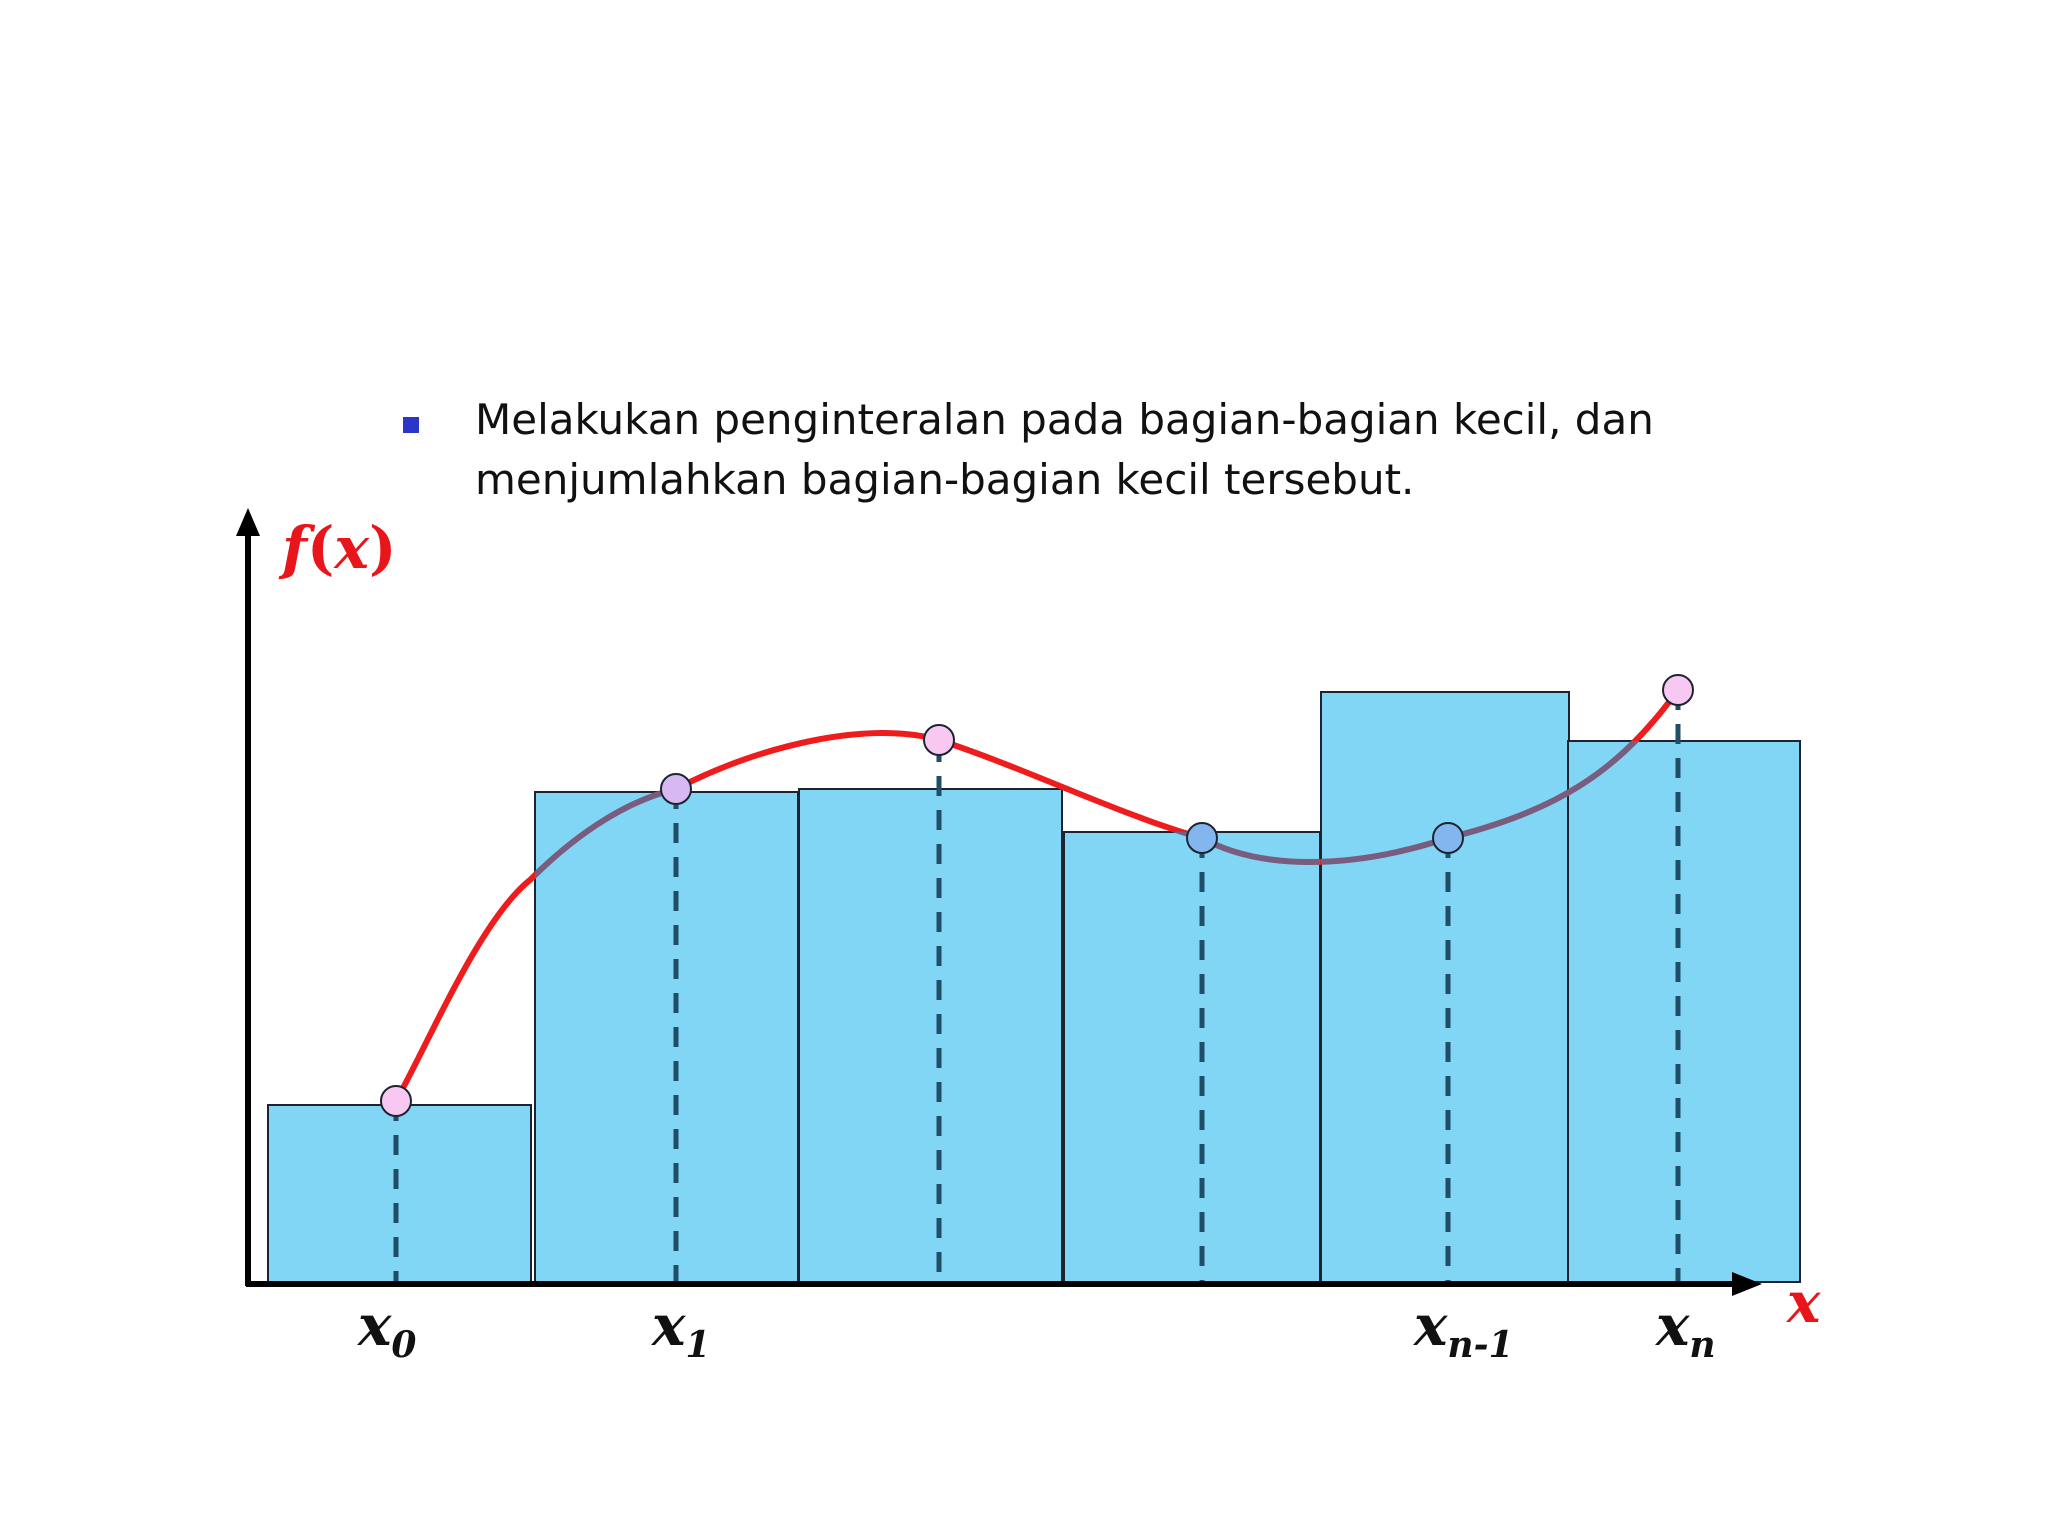  I want to click on tick-label-xn-1: xn-1, so click(1463, 1329).